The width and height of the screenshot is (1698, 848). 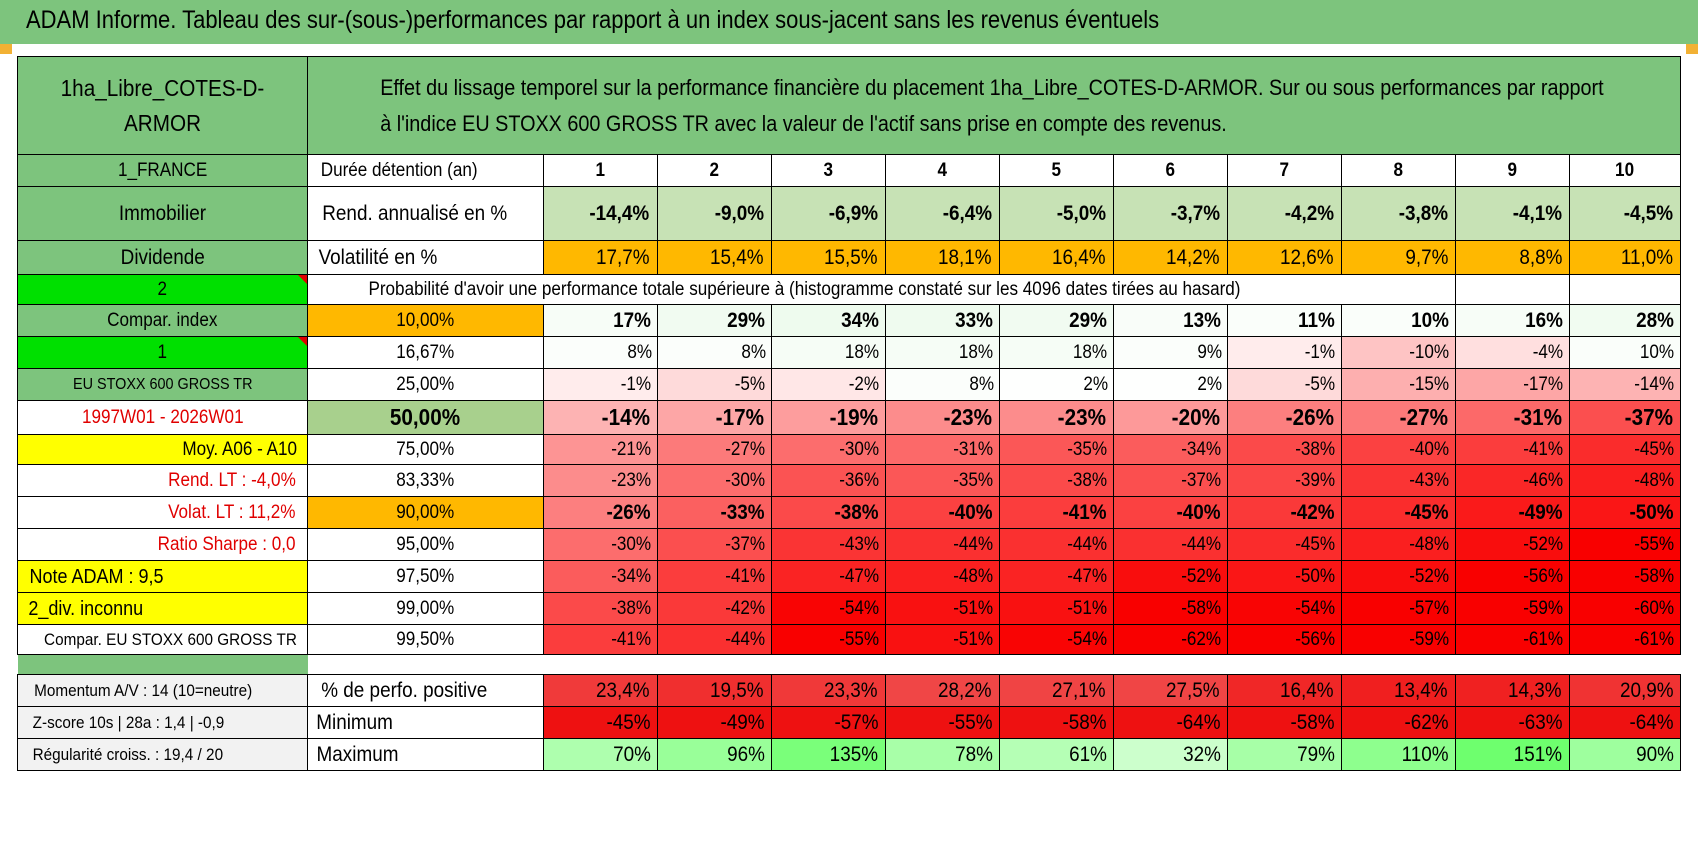 What do you see at coordinates (849, 664) in the screenshot?
I see `spacer-row` at bounding box center [849, 664].